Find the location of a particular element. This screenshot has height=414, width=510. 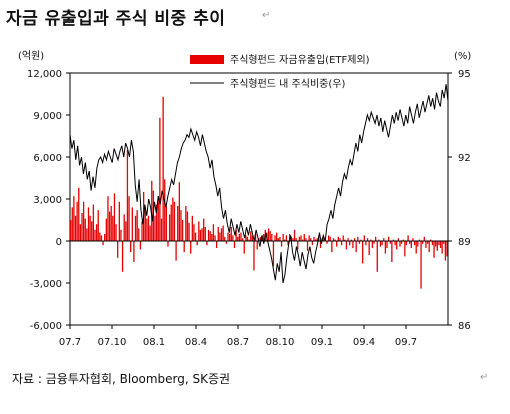

x-tick-label: 08.1 is located at coordinates (154, 342).